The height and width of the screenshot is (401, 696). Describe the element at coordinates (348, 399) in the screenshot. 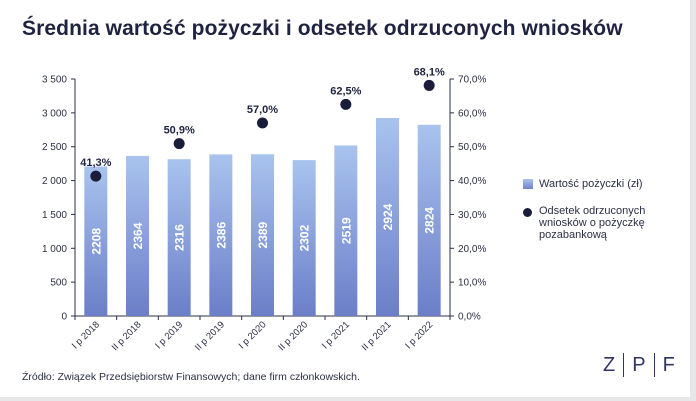

I see `frame-edge-bottom` at that location.